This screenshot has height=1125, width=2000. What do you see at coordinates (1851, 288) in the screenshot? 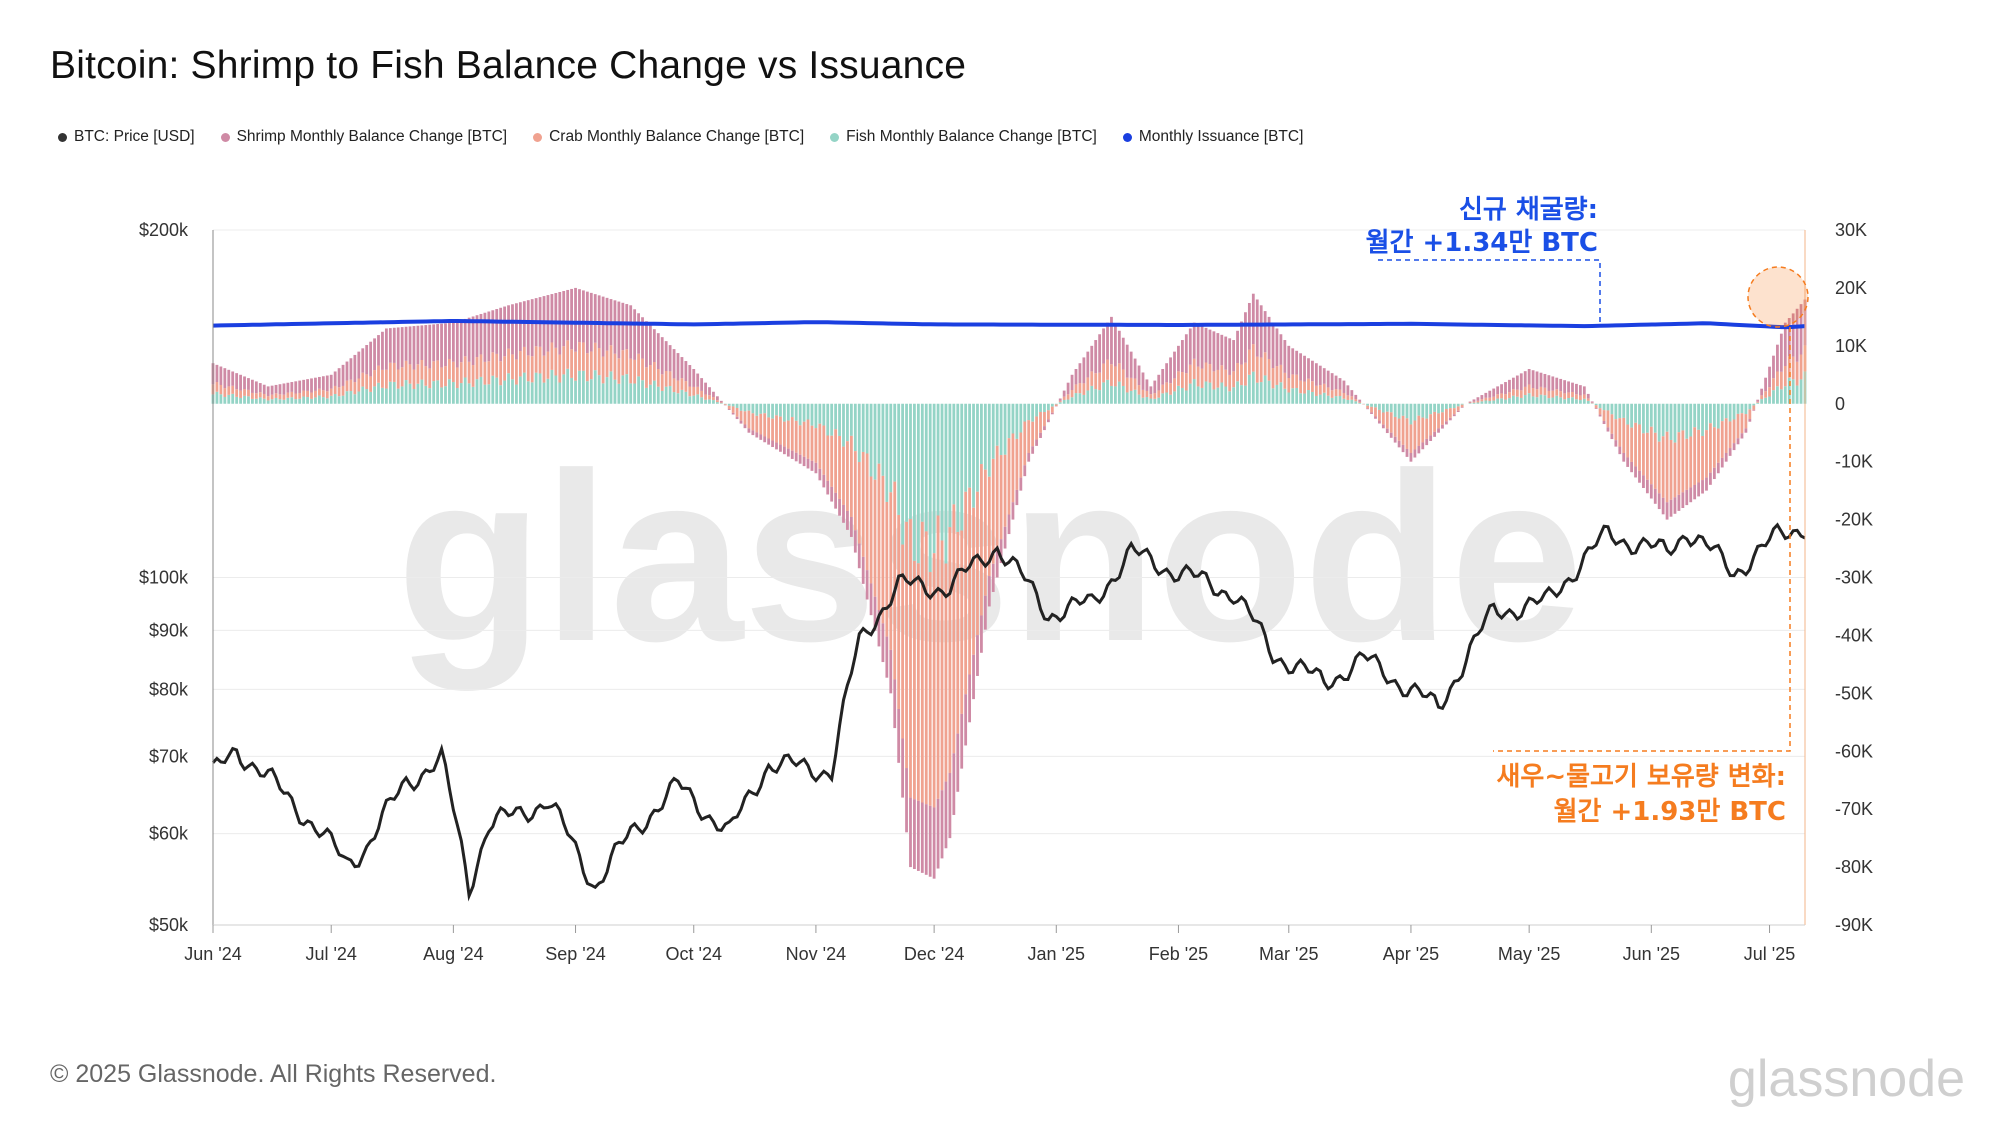
I see `right-axis-tick-label: 20K` at bounding box center [1851, 288].